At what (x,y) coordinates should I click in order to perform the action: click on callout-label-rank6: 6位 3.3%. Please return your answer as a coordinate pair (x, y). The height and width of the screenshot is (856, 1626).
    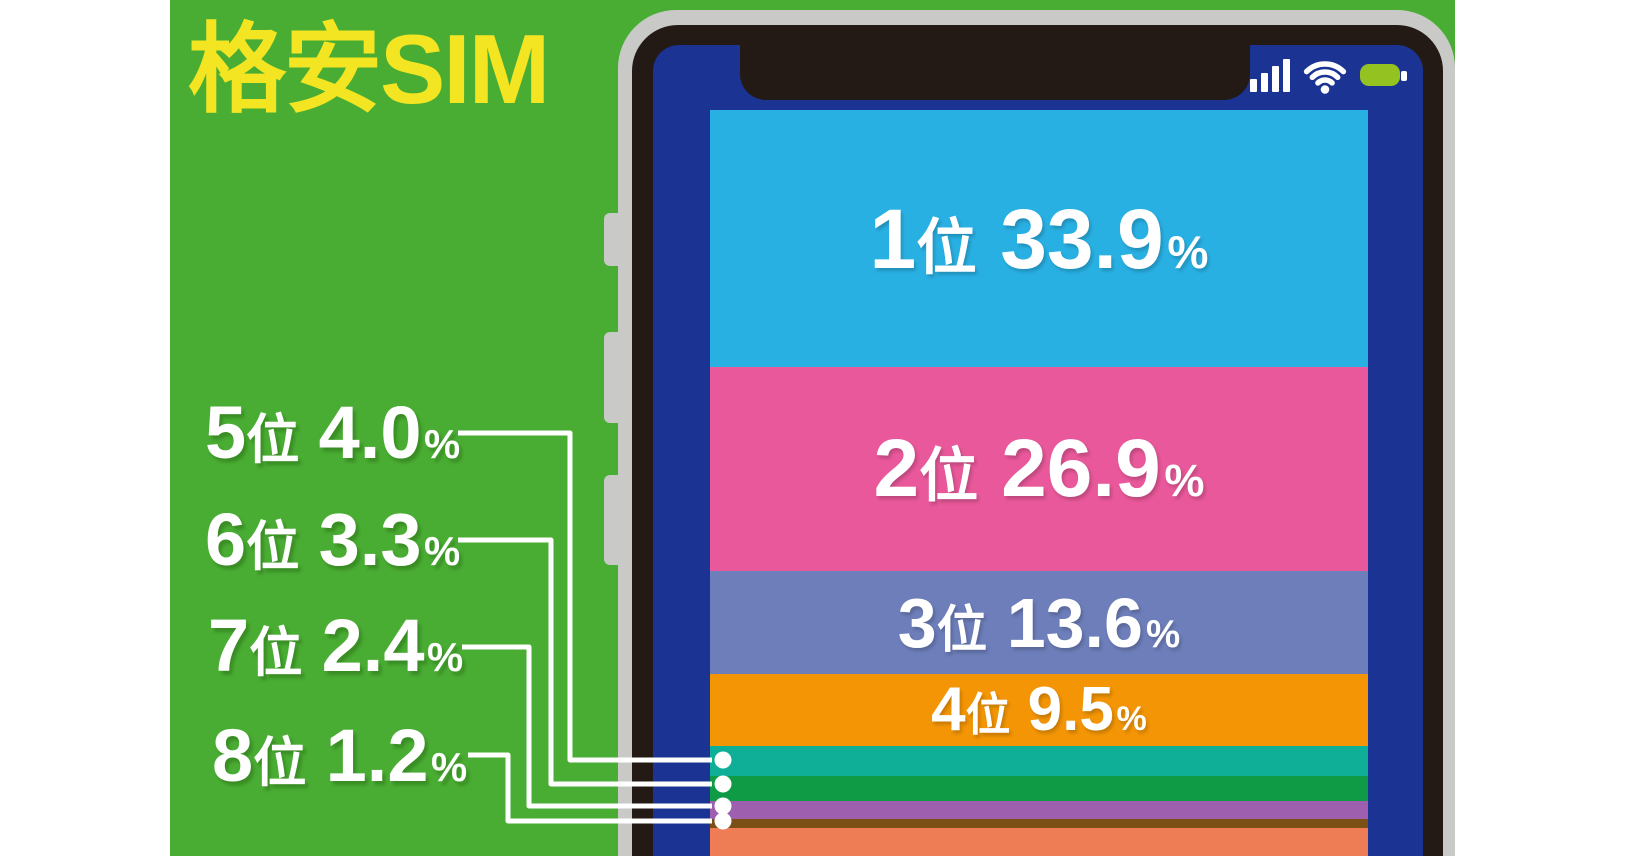
    Looking at the image, I should click on (333, 539).